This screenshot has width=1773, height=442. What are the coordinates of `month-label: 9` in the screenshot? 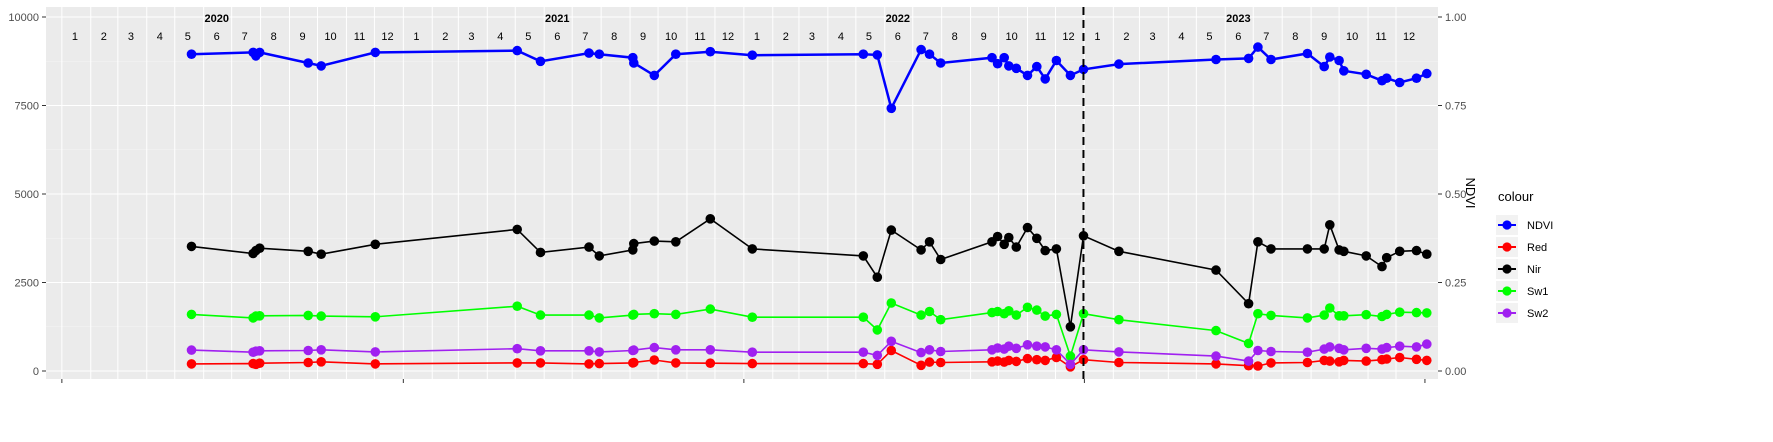 It's located at (303, 37).